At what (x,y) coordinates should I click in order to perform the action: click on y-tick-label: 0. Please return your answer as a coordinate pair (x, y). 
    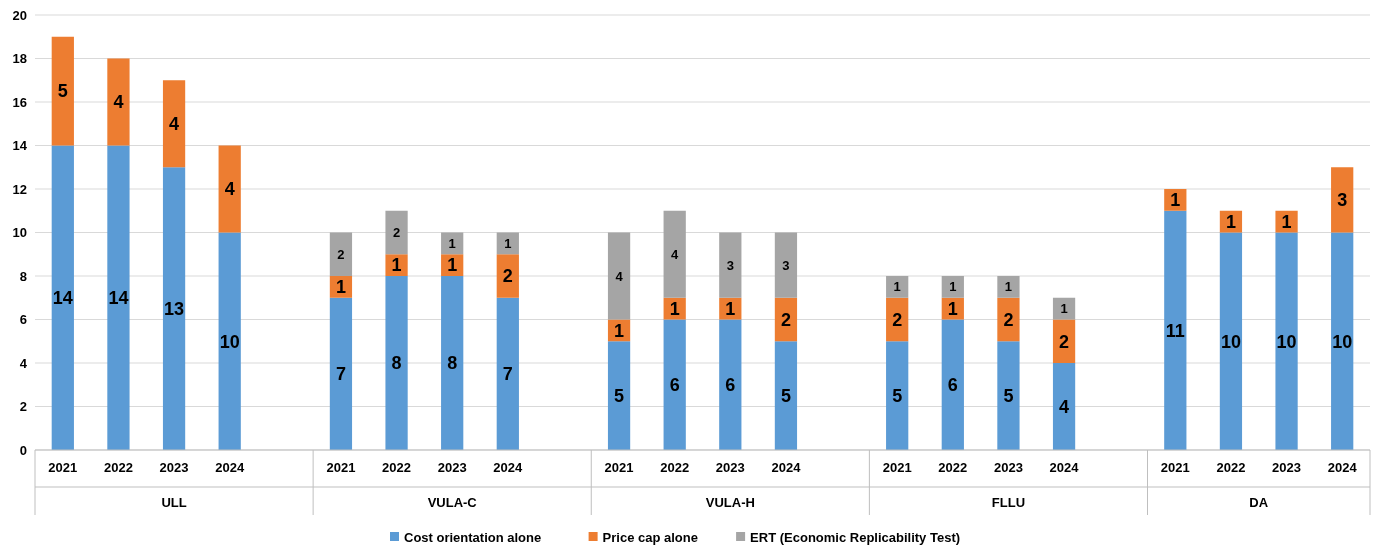
    Looking at the image, I should click on (23, 450).